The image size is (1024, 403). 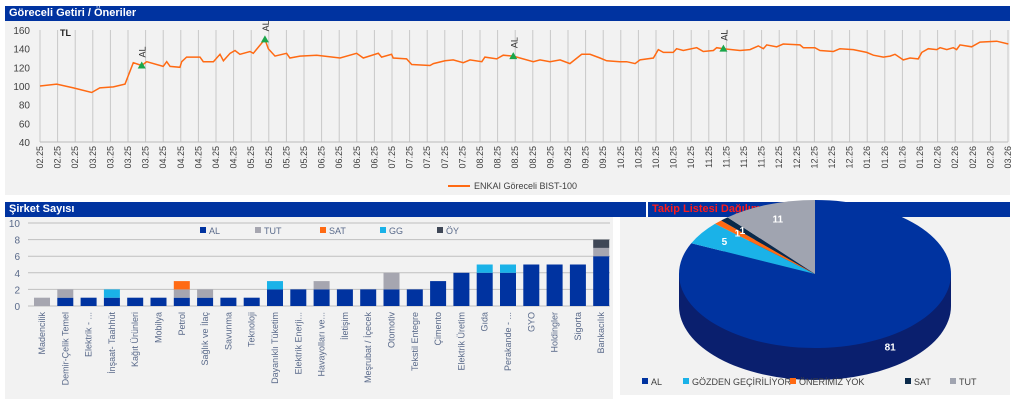 I want to click on pie-slice, so click(x=771, y=237).